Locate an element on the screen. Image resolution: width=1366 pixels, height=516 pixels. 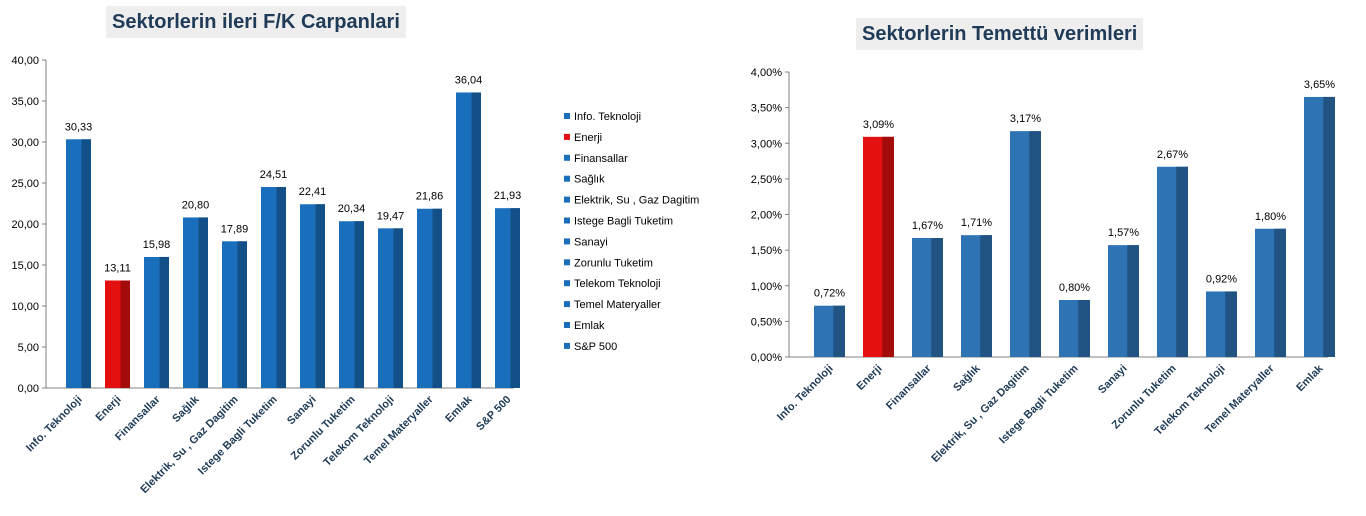
pe-chart-y-tick-label: 20,00 is located at coordinates (25, 225).